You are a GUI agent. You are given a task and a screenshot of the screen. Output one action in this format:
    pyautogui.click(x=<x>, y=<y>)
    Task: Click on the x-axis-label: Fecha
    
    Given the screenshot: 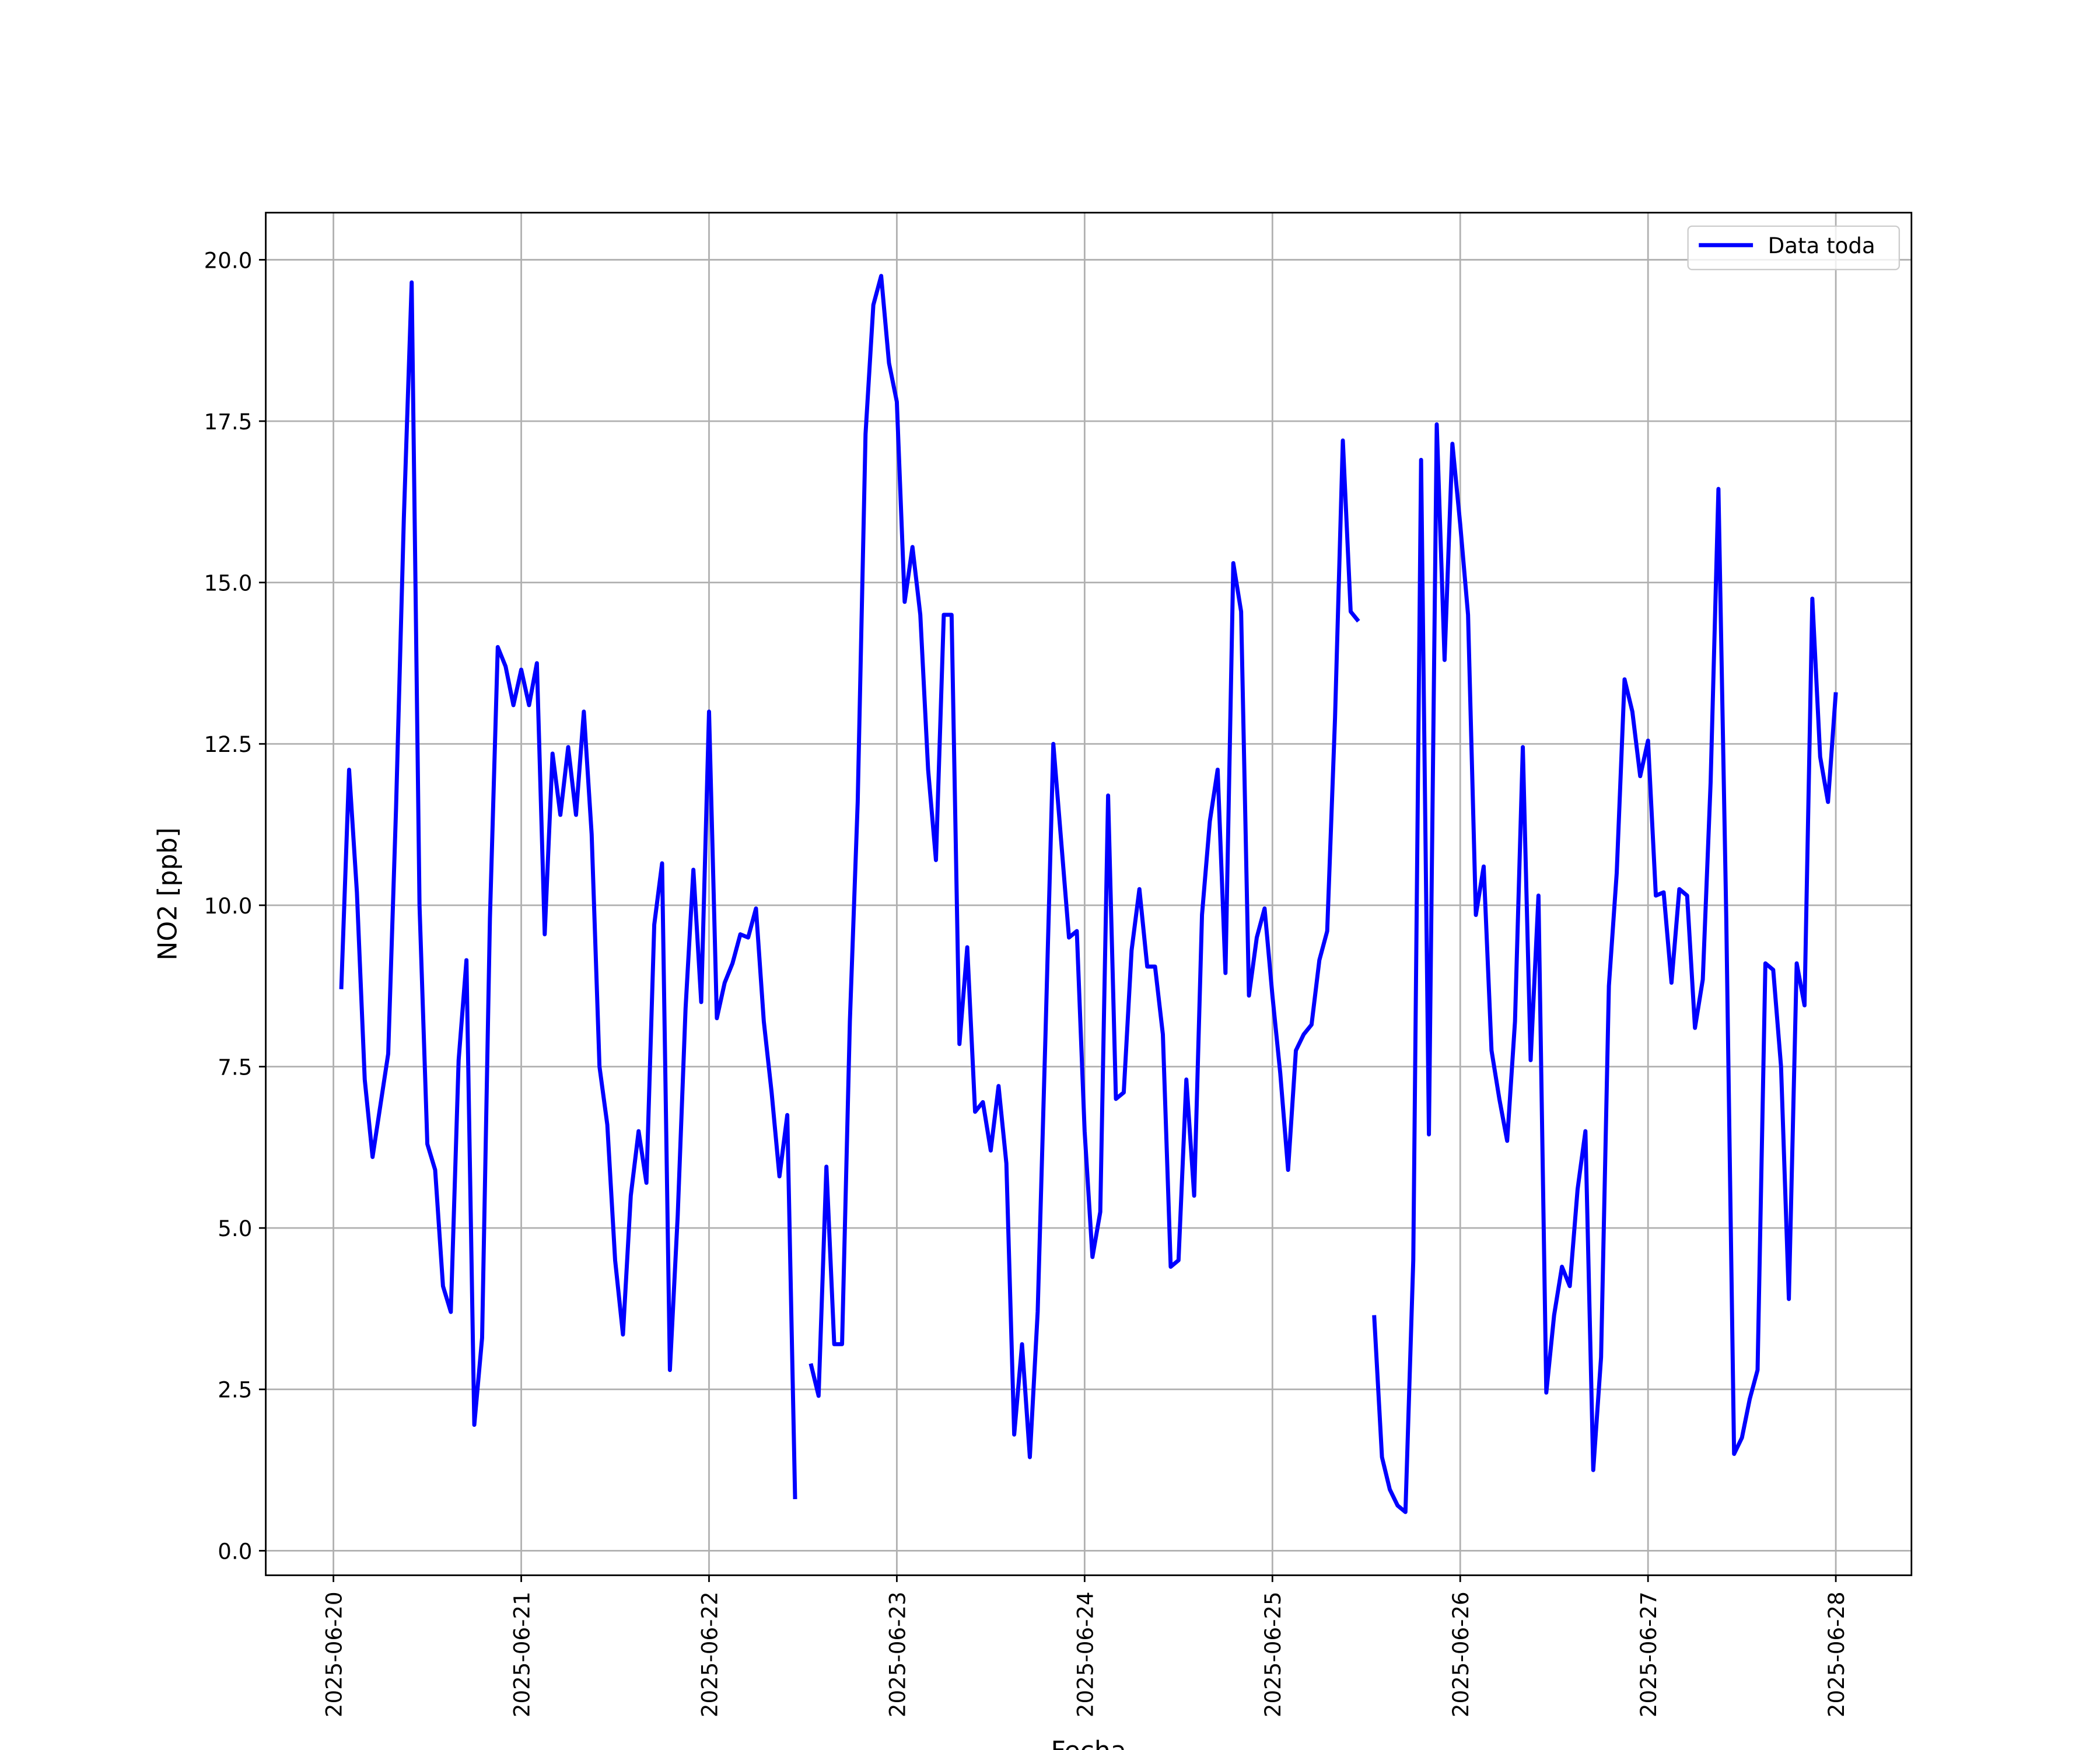 What is the action you would take?
    pyautogui.click(x=1088, y=1743)
    